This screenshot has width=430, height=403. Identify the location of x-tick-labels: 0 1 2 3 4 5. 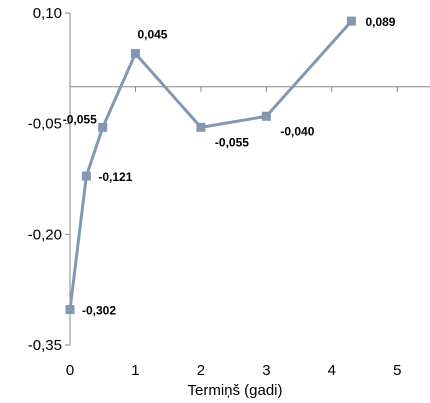
(234, 370).